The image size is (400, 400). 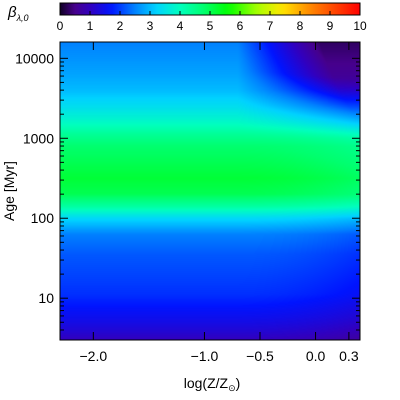 I want to click on colorbar-tick-label: 2, so click(x=120, y=26).